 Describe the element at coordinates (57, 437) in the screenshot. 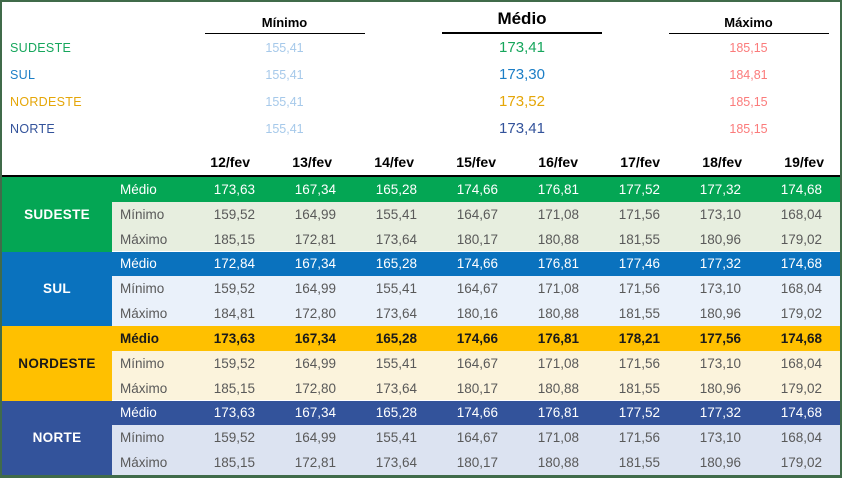

I see `region-block-label: NORTE` at that location.